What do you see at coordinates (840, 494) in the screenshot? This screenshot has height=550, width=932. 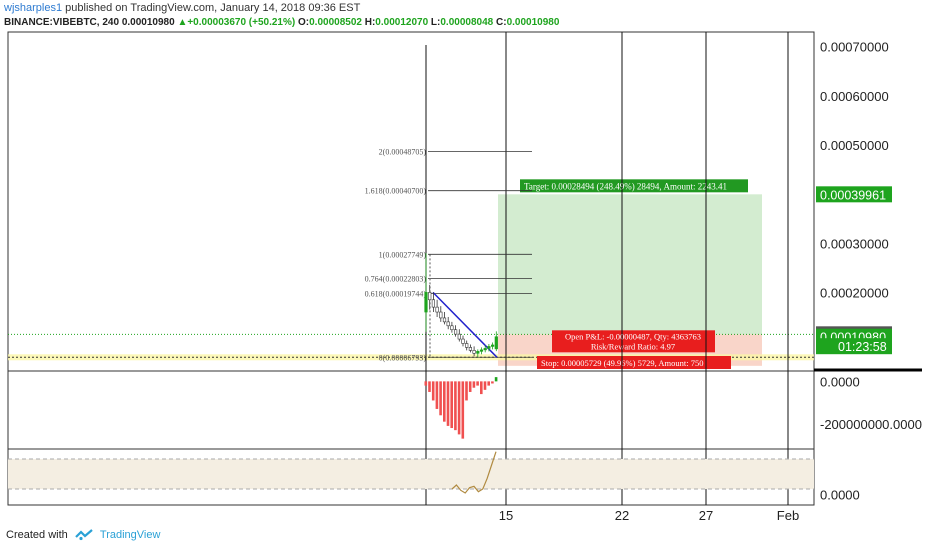 I see `ind2-tick-label: 0.0000` at bounding box center [840, 494].